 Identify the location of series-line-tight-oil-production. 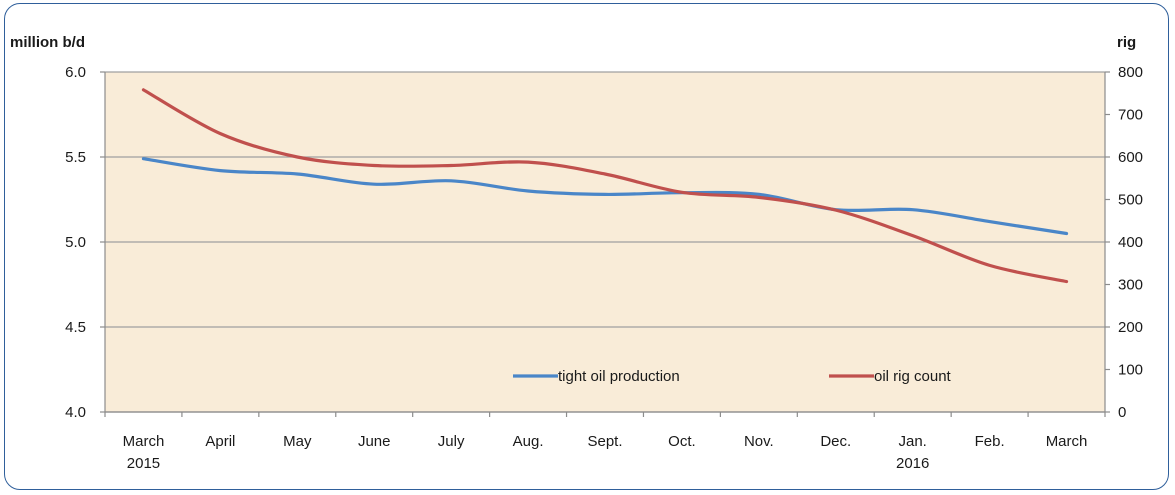
(605, 196).